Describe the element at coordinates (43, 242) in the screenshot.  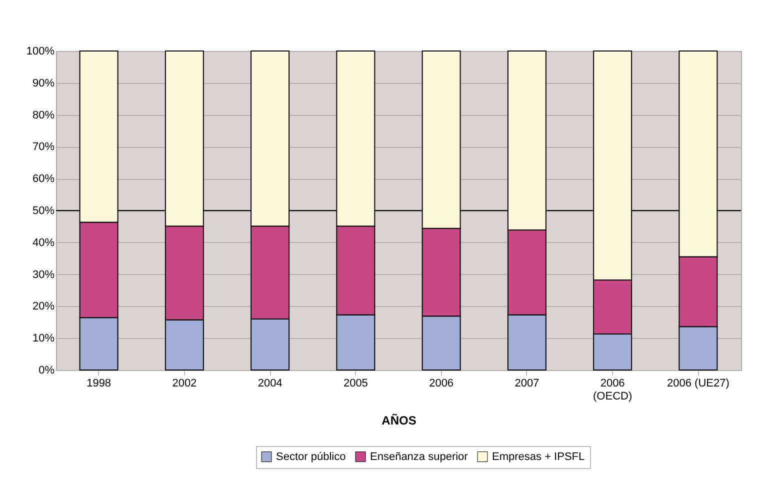
I see `y-tick-label: 40%` at that location.